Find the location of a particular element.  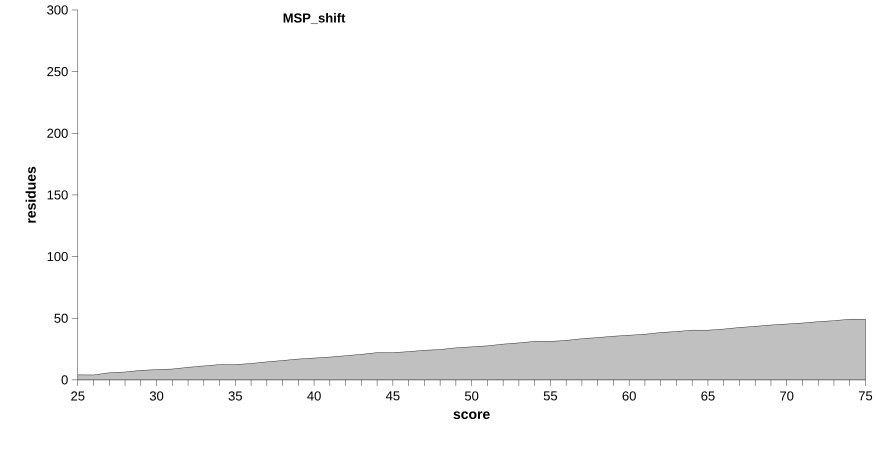

y-tick-label: 250 is located at coordinates (57, 71).